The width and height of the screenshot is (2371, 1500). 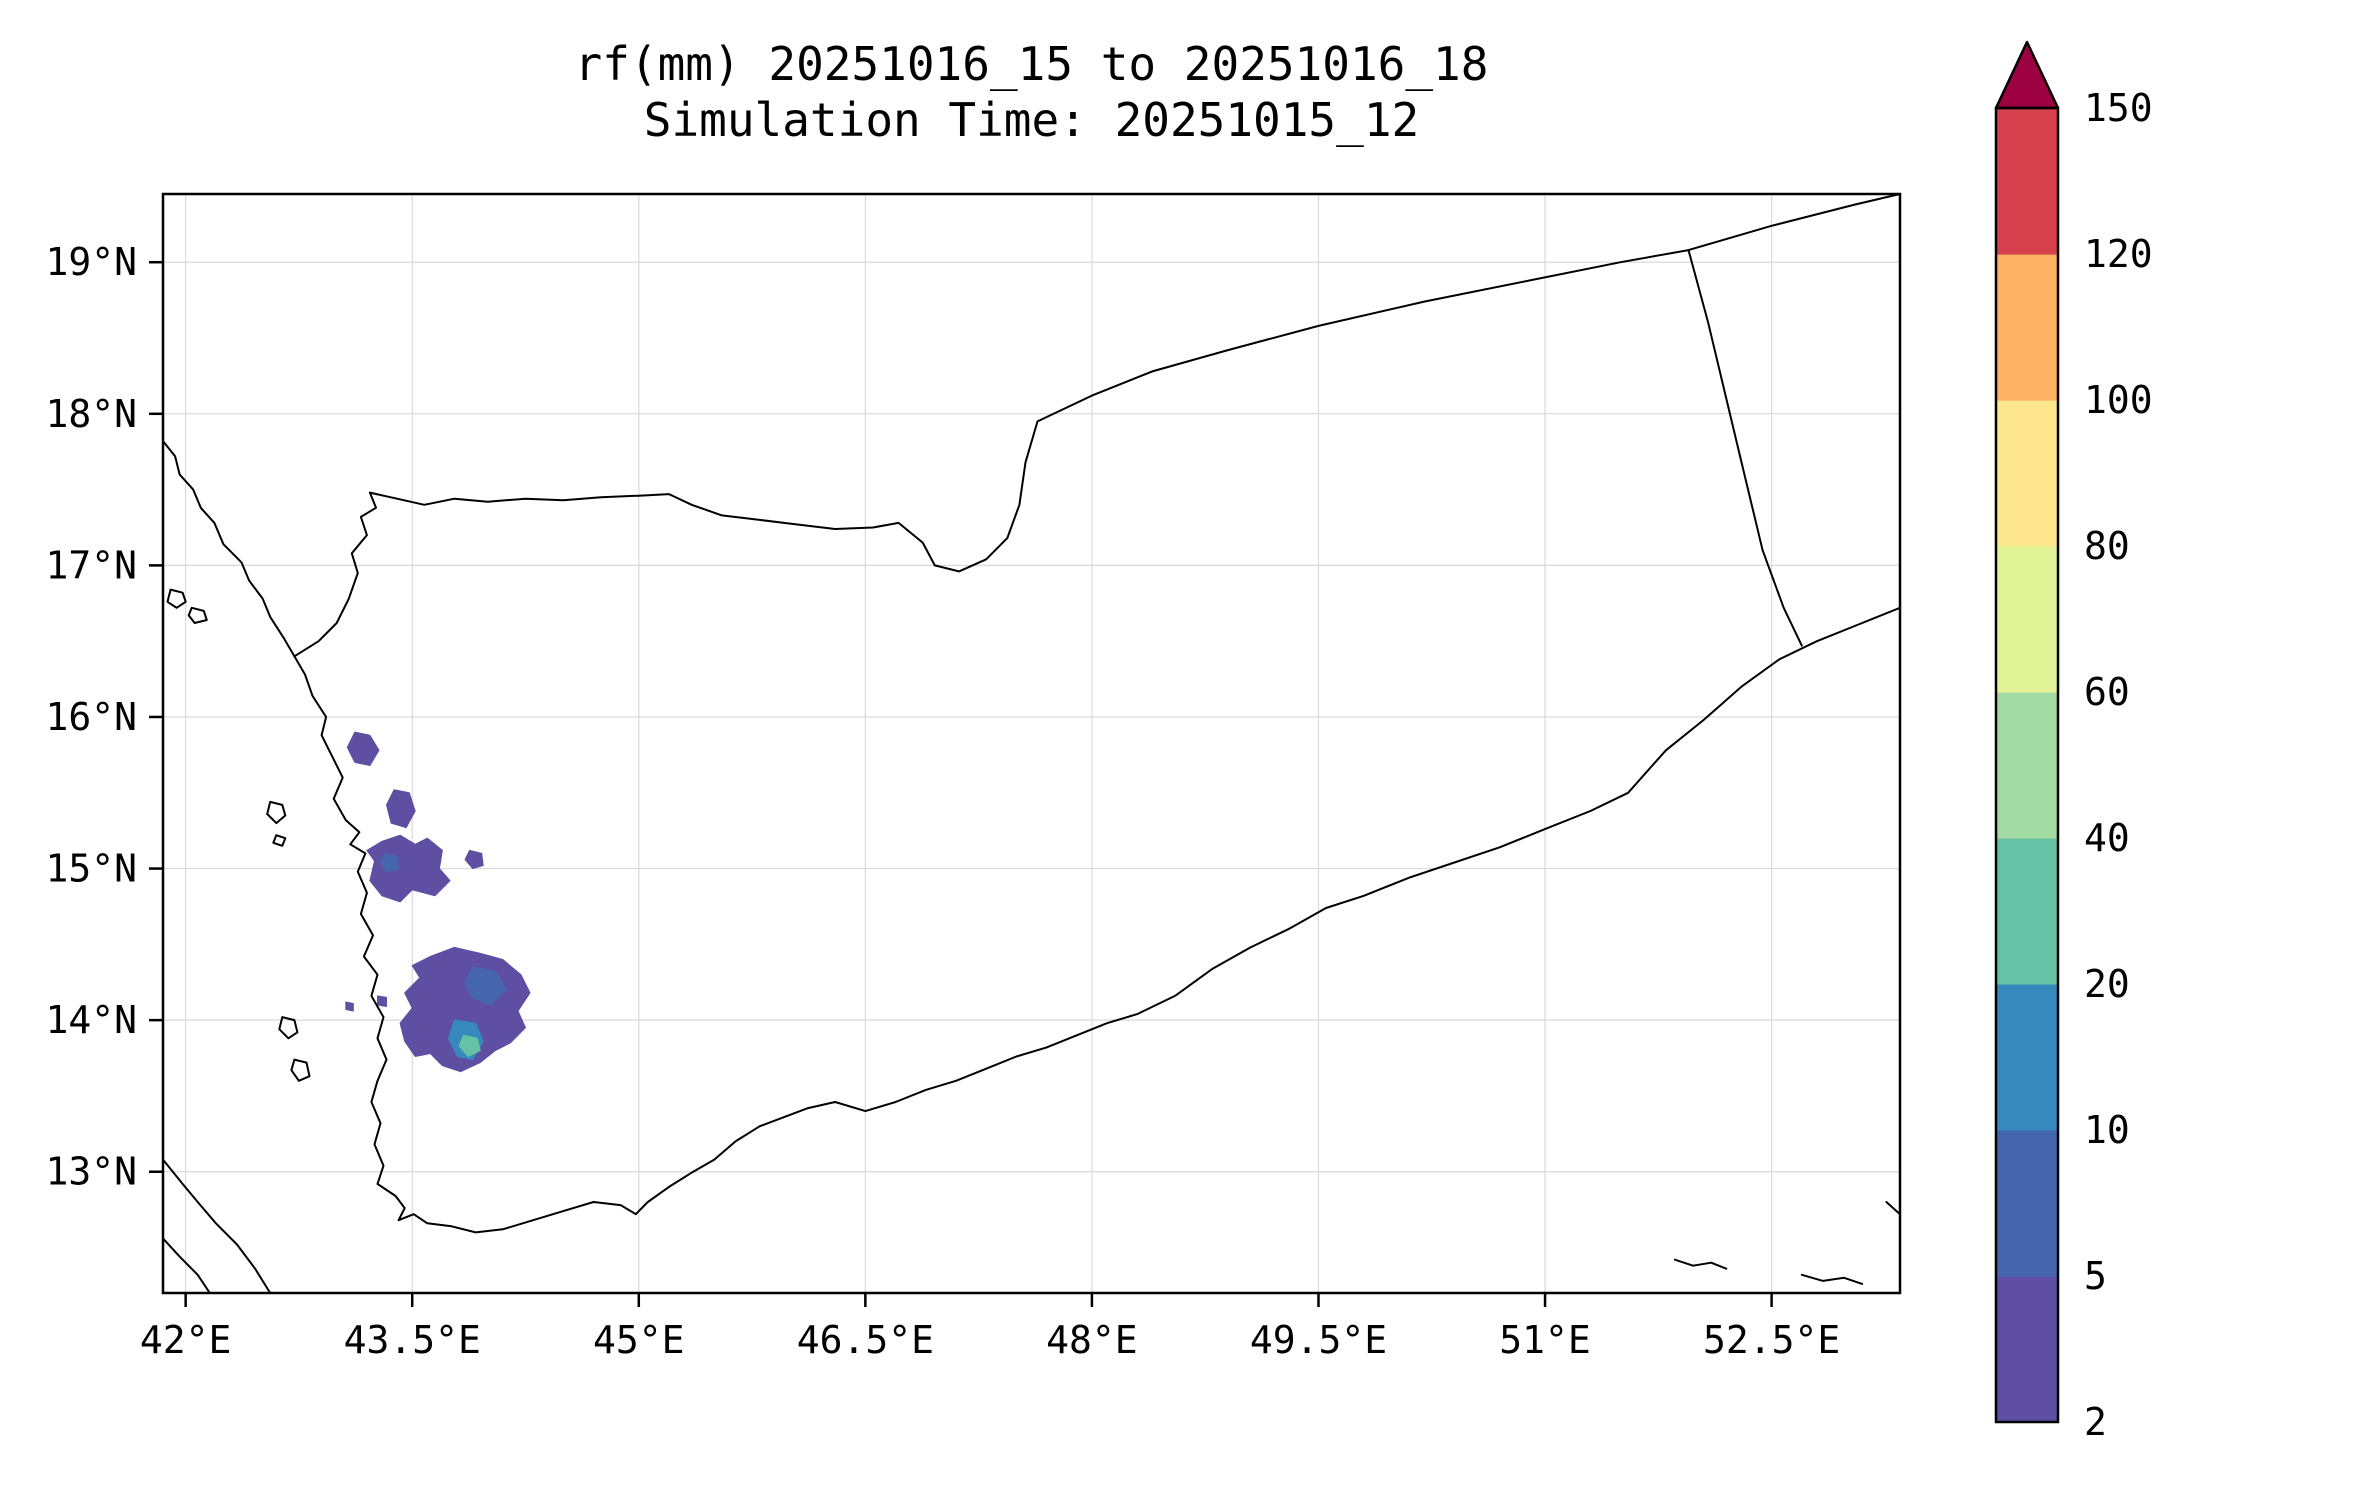 What do you see at coordinates (186, 1265) in the screenshot?
I see `african-coastline-b` at bounding box center [186, 1265].